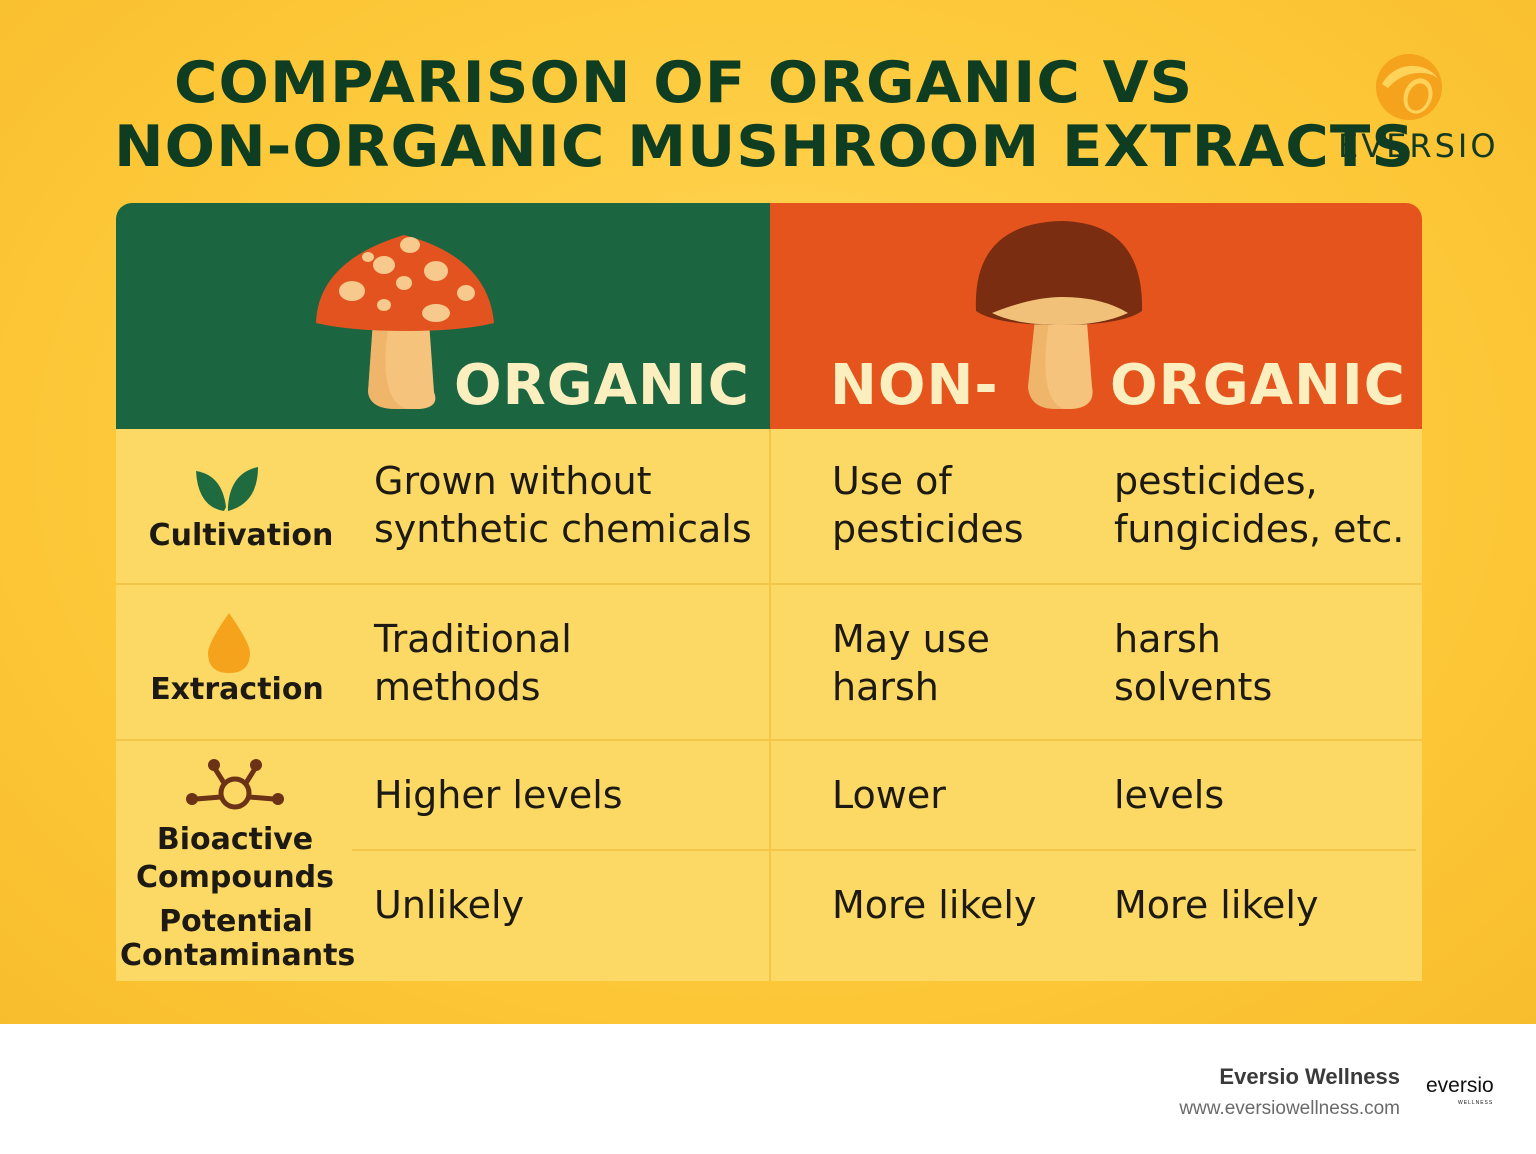 The height and width of the screenshot is (1154, 1536). What do you see at coordinates (513, 481) in the screenshot?
I see `cultivation-organic-line1: Grown without` at bounding box center [513, 481].